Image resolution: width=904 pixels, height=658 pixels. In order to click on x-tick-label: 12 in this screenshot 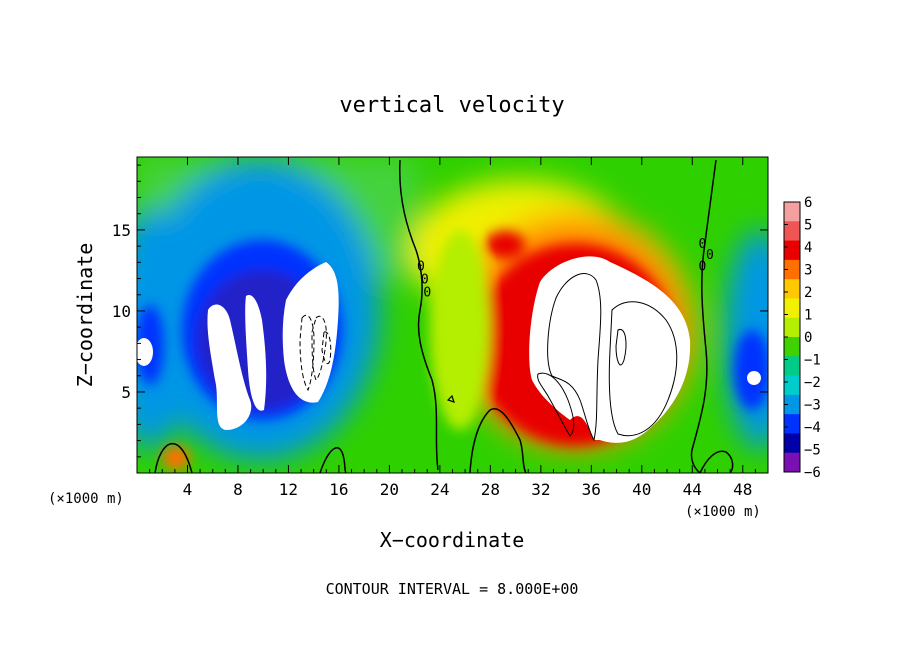, I will do `click(288, 489)`.